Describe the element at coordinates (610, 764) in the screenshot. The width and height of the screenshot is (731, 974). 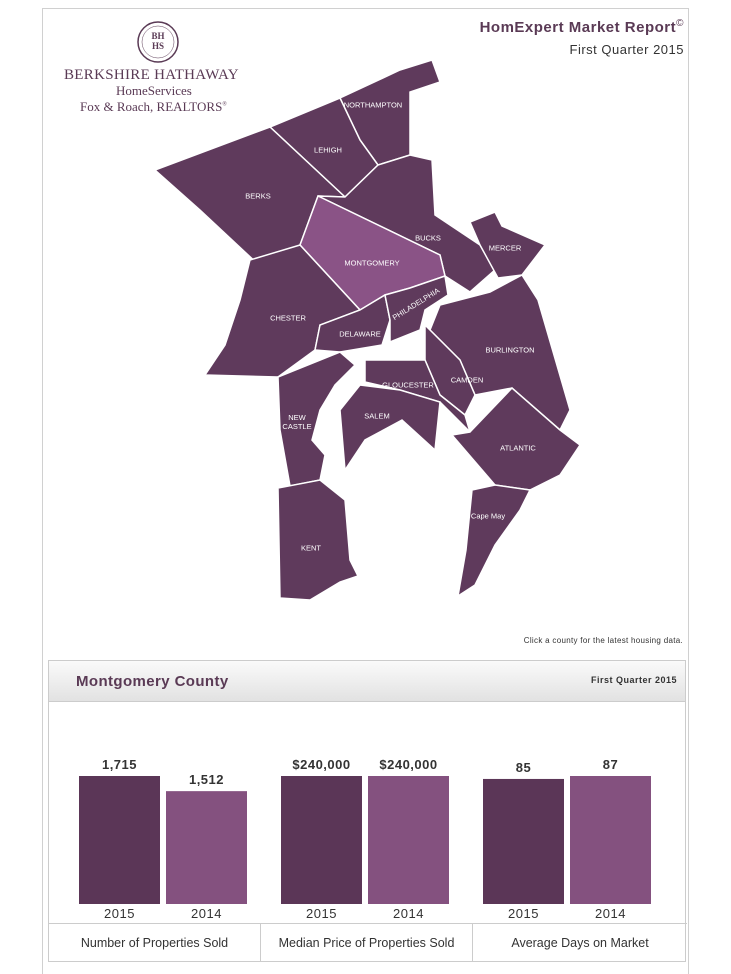
I see `value-label: 87` at that location.